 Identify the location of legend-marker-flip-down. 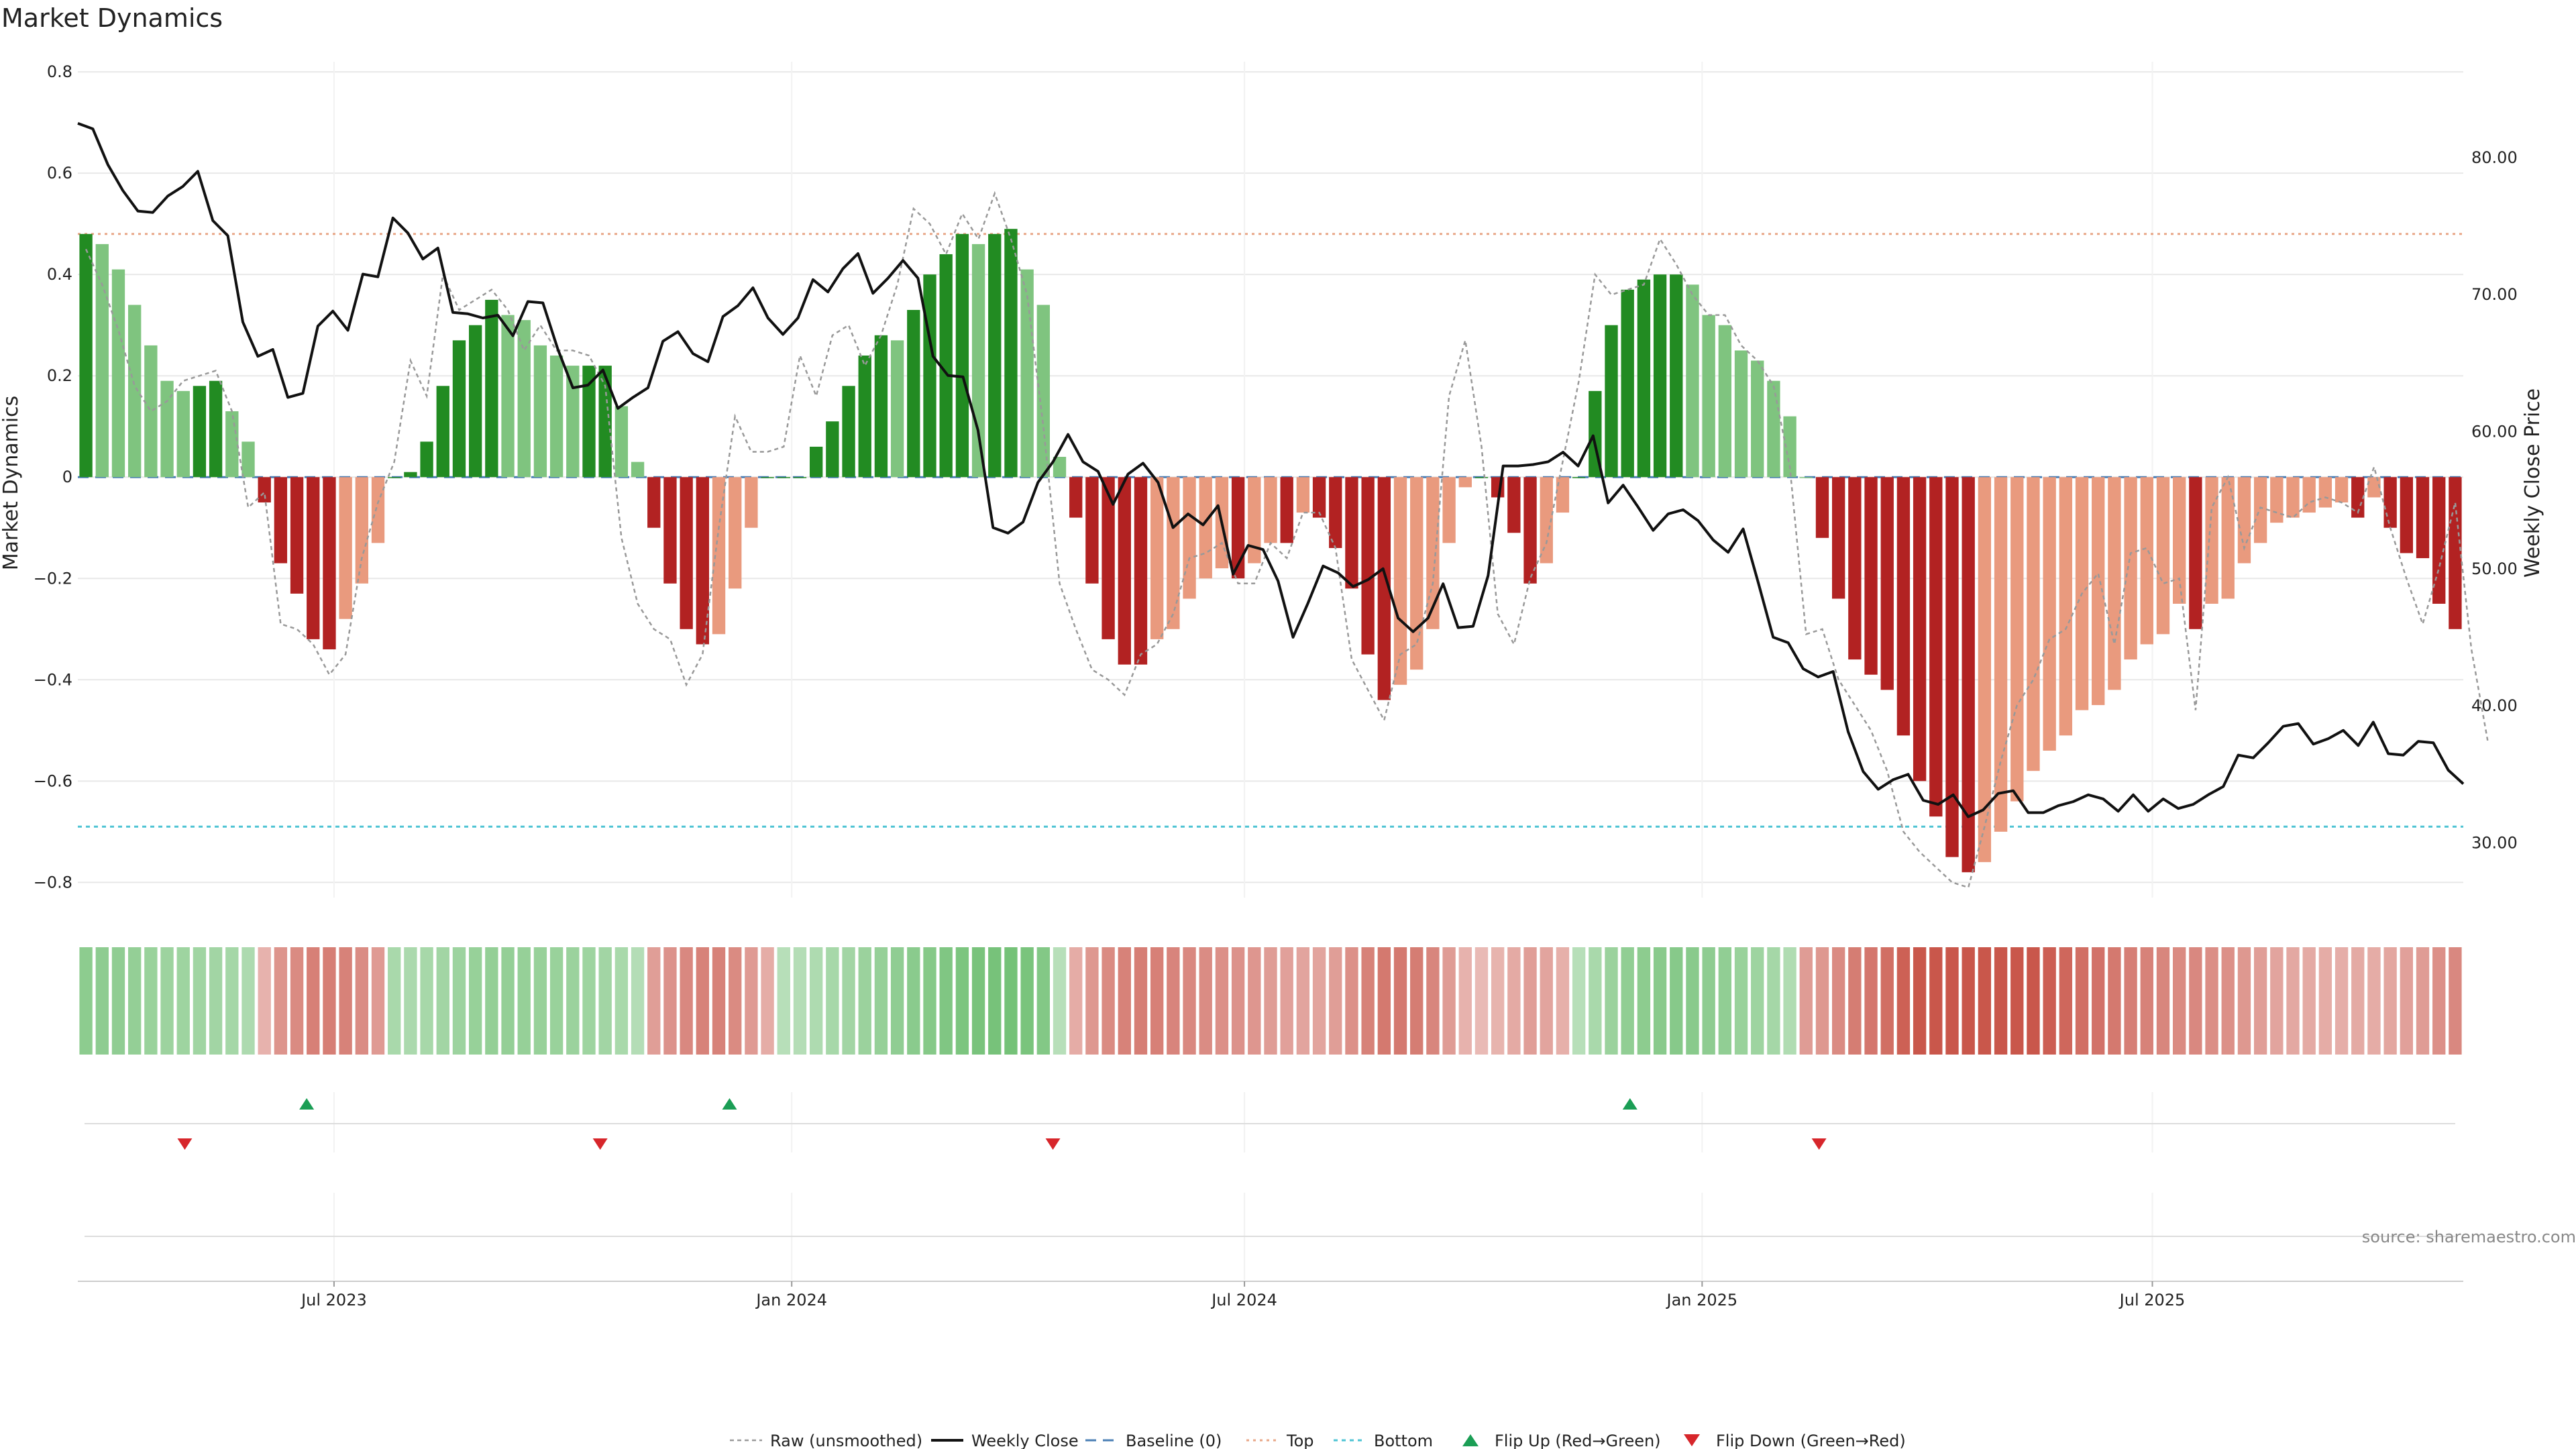
(1692, 1440).